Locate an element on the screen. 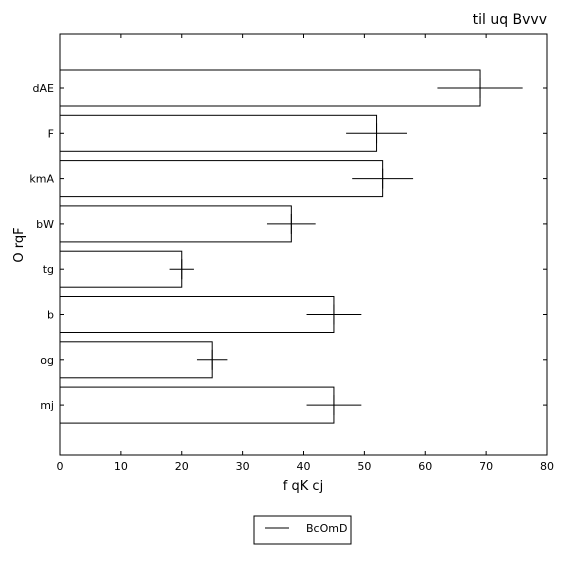  bar-dAE is located at coordinates (270, 88).